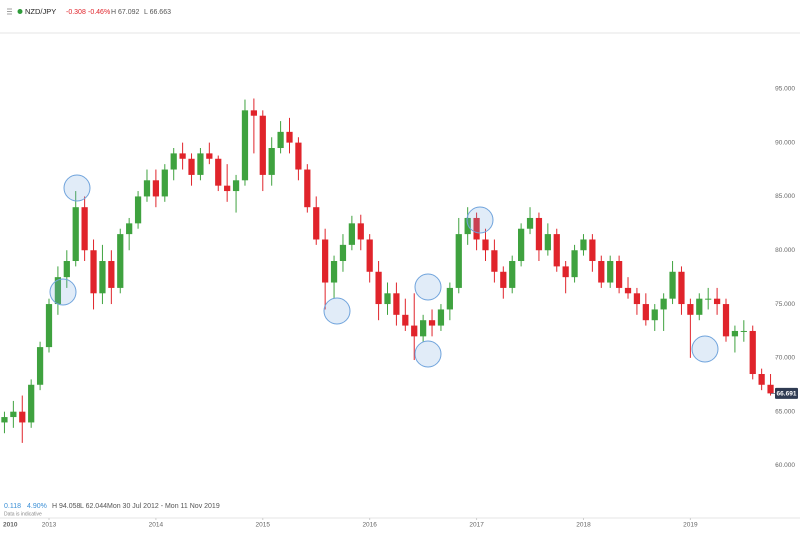  I want to click on status-dot, so click(20, 11).